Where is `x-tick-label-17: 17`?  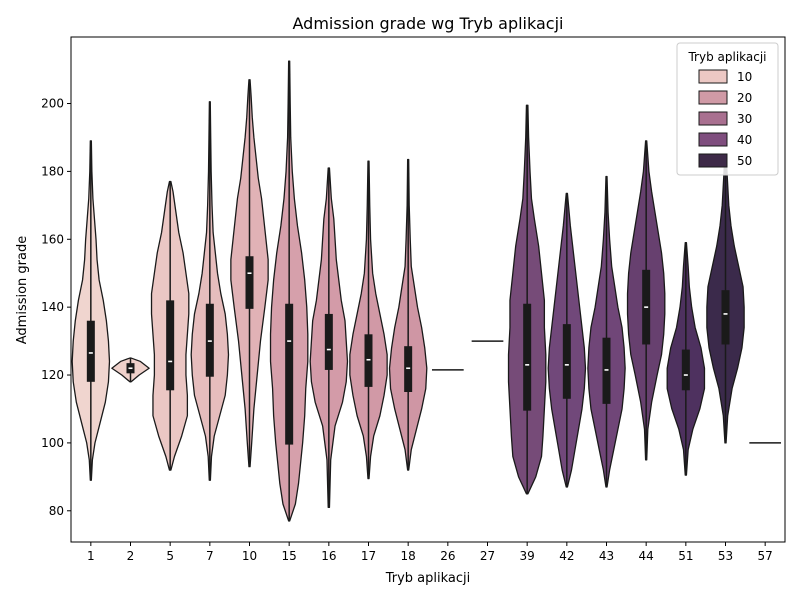 x-tick-label-17: 17 is located at coordinates (368, 556).